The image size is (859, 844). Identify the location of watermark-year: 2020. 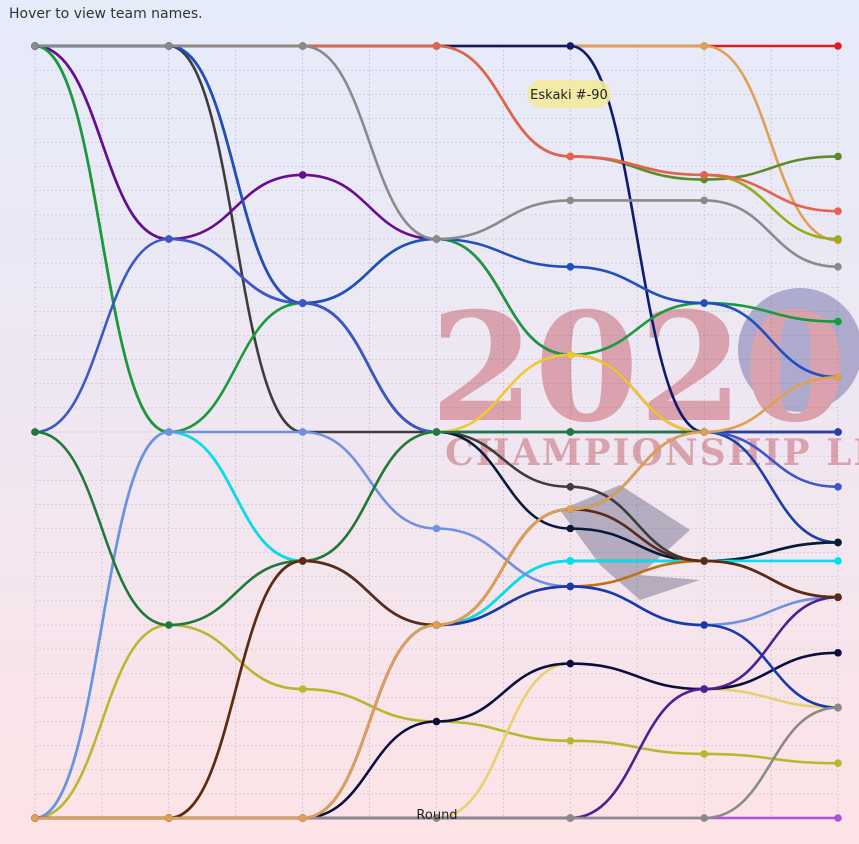
(638, 368).